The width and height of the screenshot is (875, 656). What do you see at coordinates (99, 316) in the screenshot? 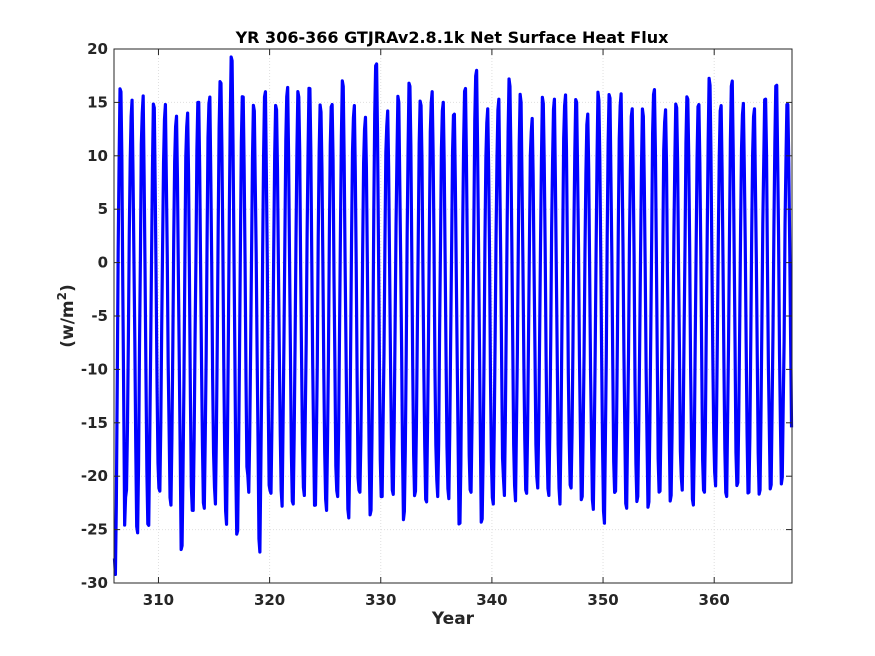
I see `y-tick-label: -5` at bounding box center [99, 316].